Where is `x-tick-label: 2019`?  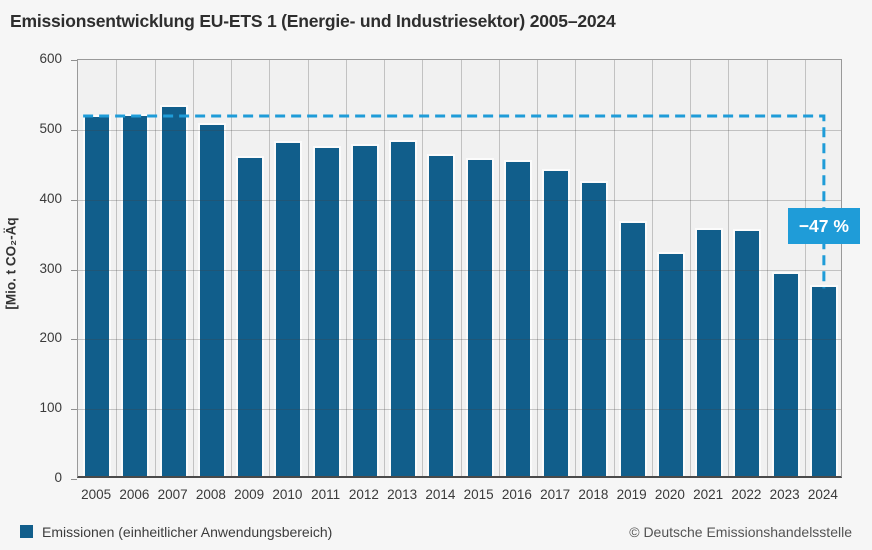 x-tick-label: 2019 is located at coordinates (631, 494).